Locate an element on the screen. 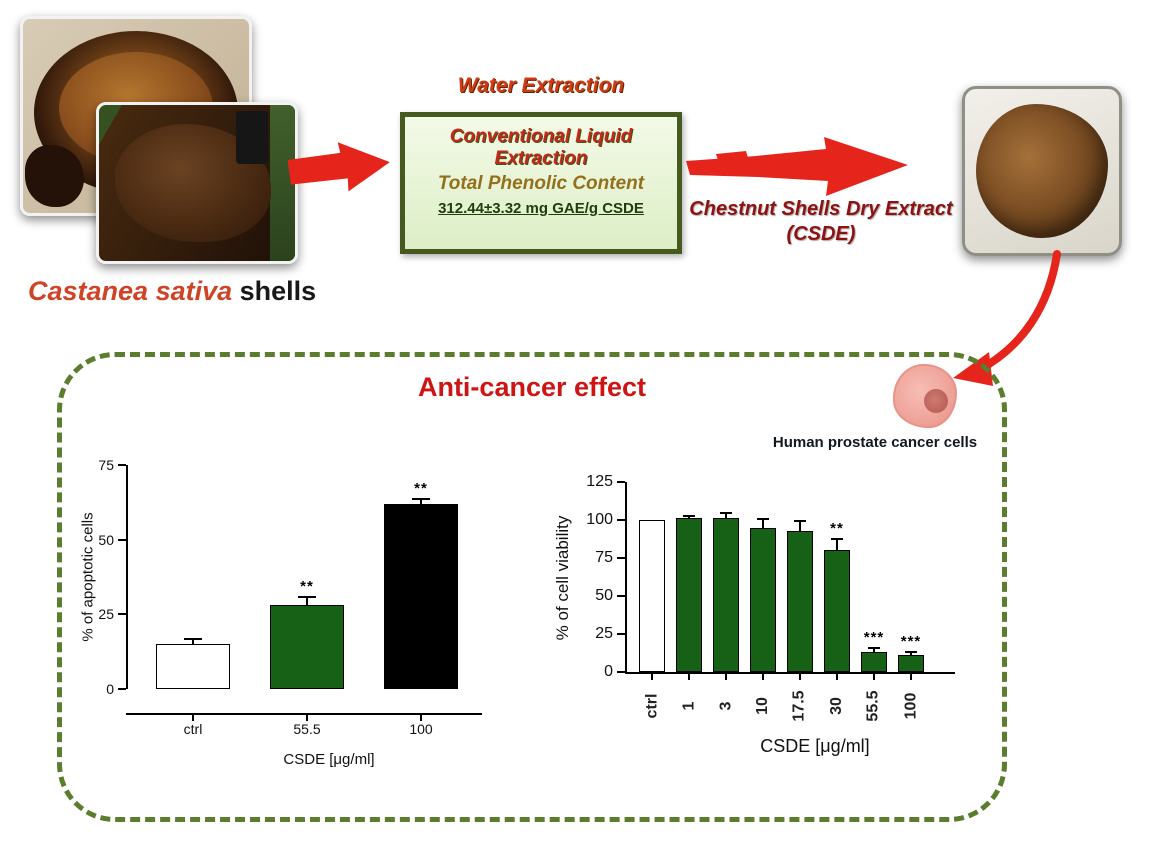  cell-nucleus is located at coordinates (935, 400).